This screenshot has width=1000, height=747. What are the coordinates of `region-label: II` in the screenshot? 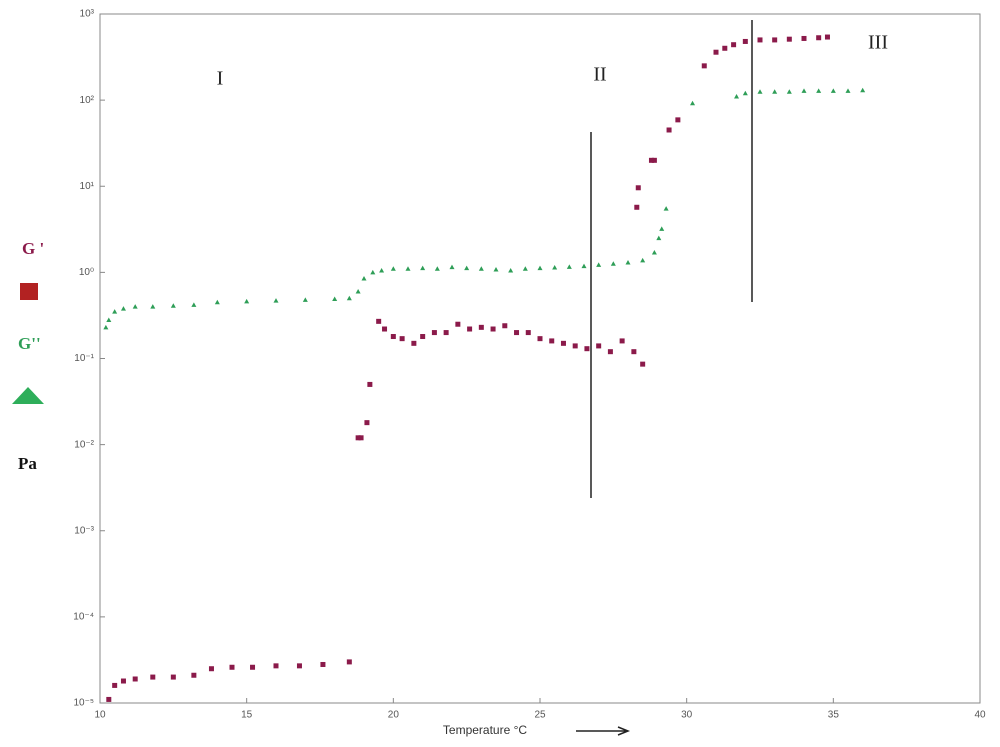 It's located at (599, 75).